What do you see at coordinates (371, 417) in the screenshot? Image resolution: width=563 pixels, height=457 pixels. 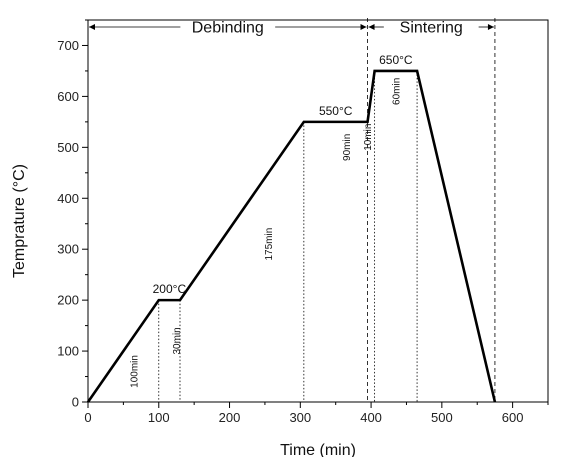 I see `x-tick-label: 400` at bounding box center [371, 417].